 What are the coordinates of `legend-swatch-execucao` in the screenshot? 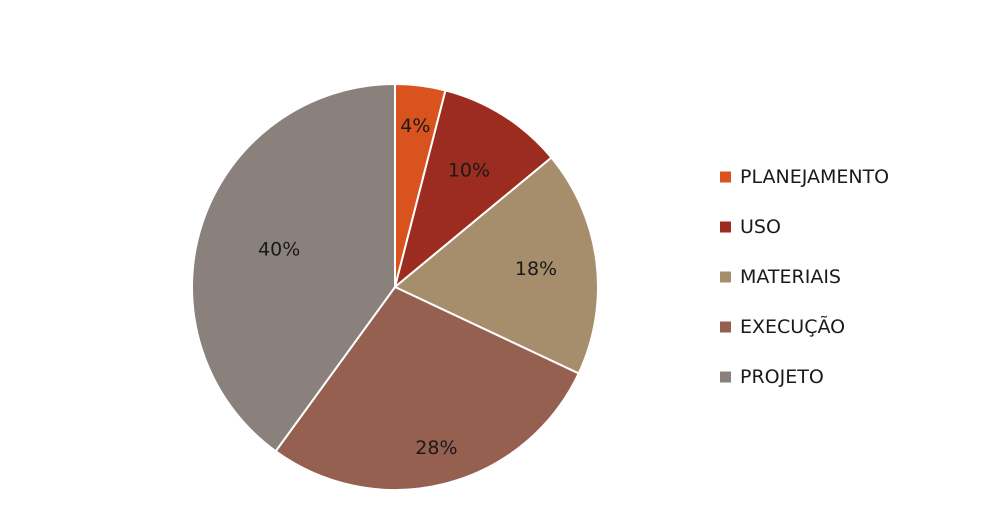 It's located at (725, 327).